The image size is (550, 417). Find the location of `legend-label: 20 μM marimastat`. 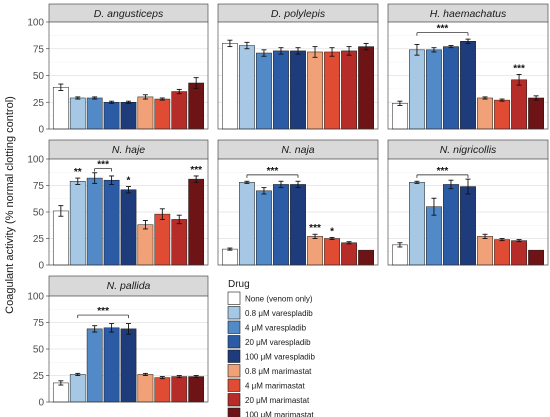

legend-label: 20 μM marimastat is located at coordinates (277, 400).